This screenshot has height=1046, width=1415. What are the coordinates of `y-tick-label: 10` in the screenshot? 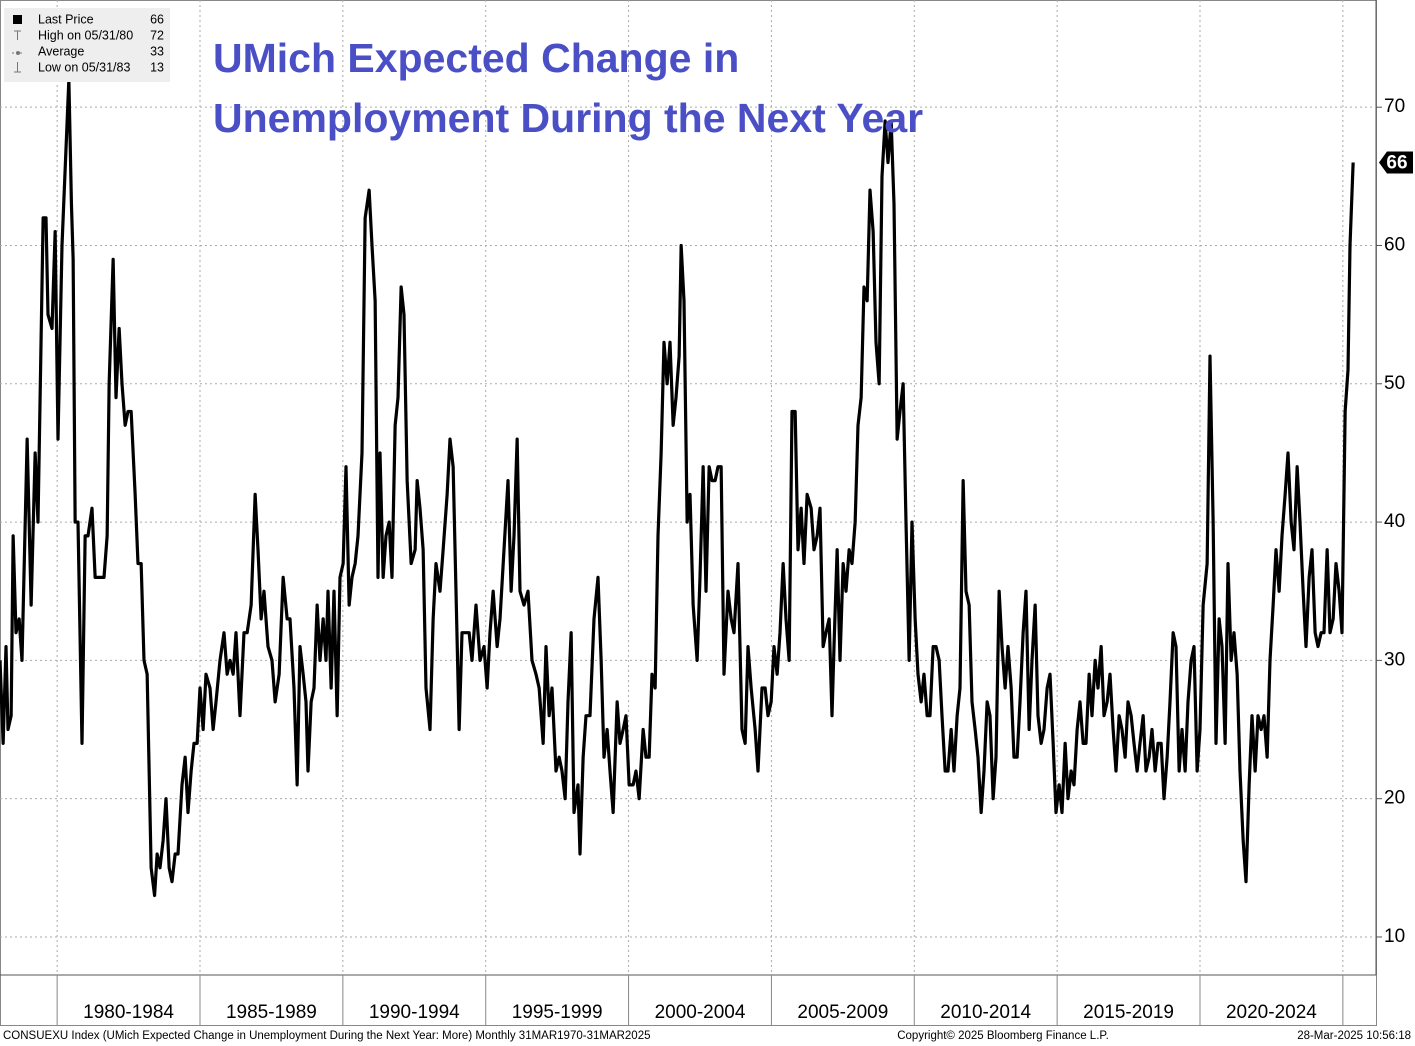 It's located at (1394, 936).